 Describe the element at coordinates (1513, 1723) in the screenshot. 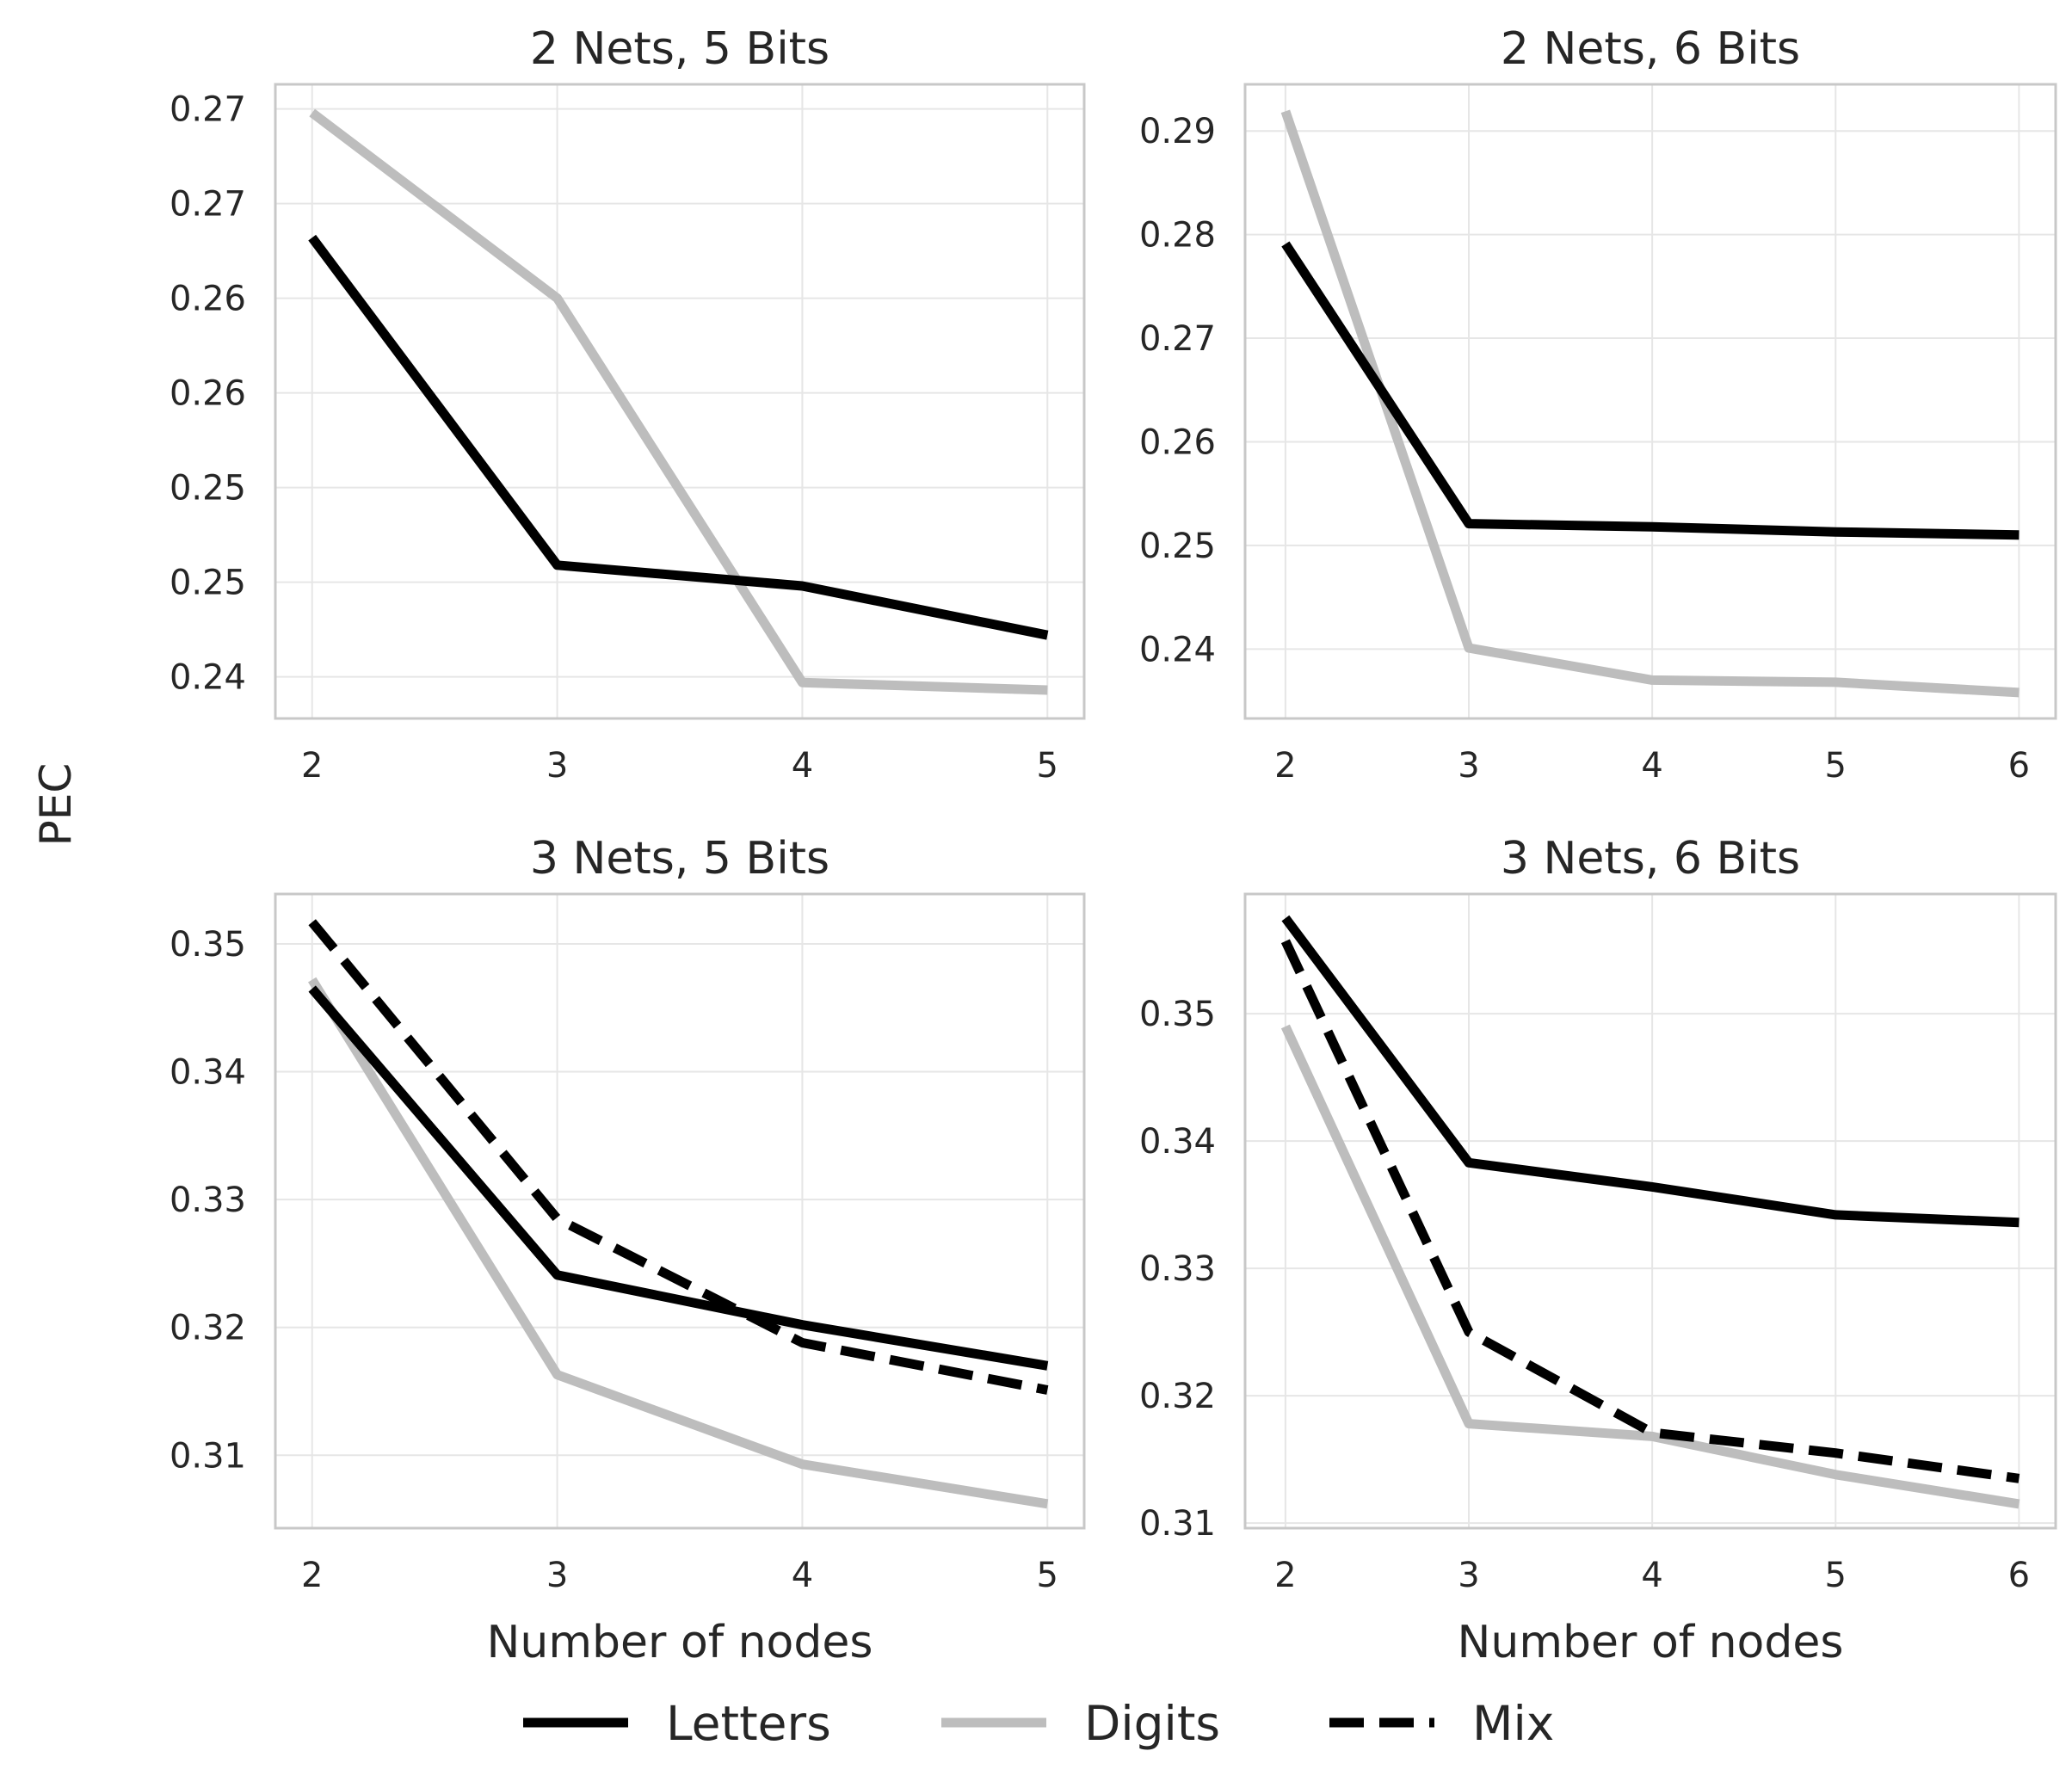

I see `legend-label: Mix` at that location.